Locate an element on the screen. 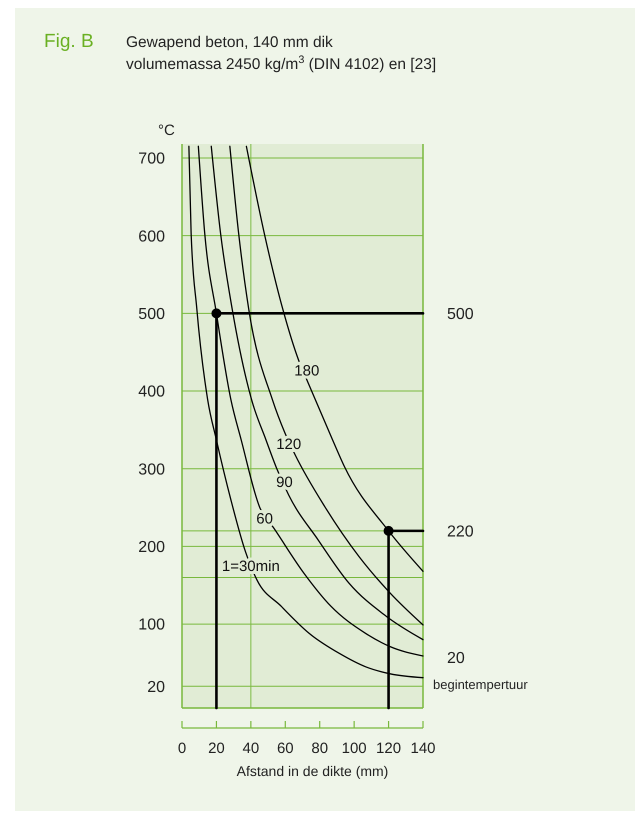 This screenshot has height=823, width=635. series-label: 500 is located at coordinates (460, 314).